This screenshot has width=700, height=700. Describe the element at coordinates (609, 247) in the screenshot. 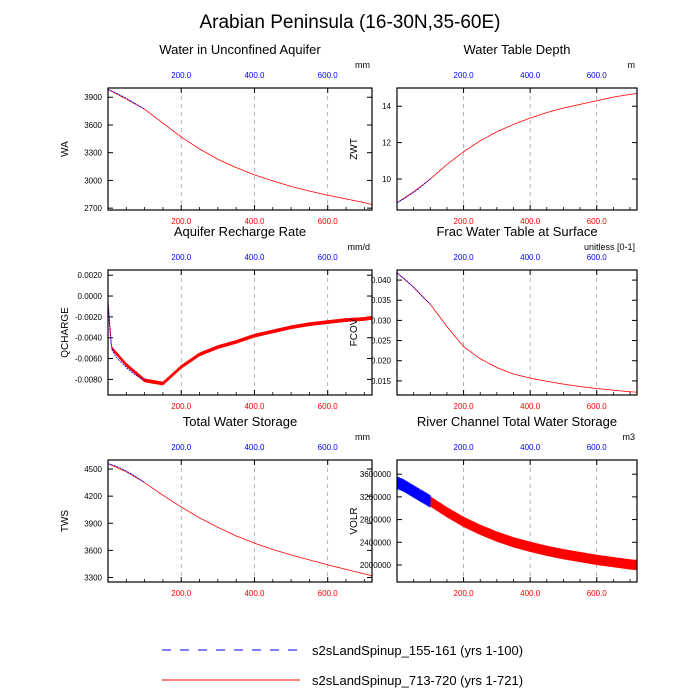

I see `units-label: unitless [0-1]` at that location.